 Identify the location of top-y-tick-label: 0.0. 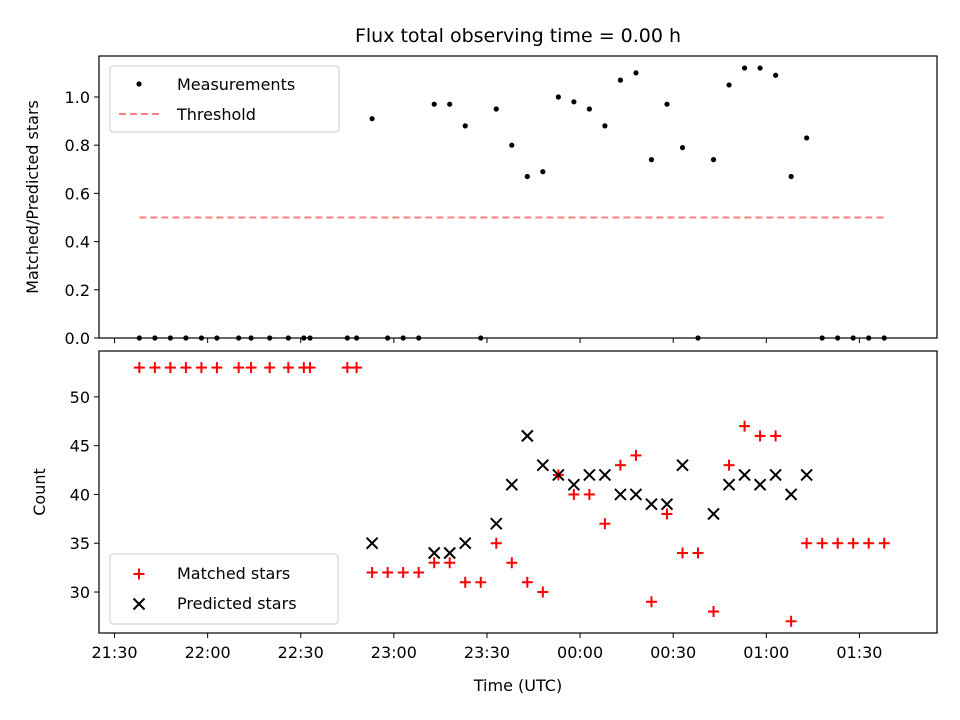
(77, 338).